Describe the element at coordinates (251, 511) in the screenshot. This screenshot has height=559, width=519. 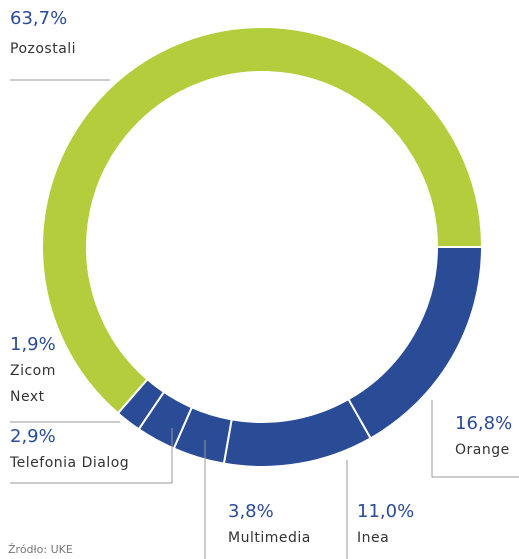
I see `value-label: 3,8%` at that location.